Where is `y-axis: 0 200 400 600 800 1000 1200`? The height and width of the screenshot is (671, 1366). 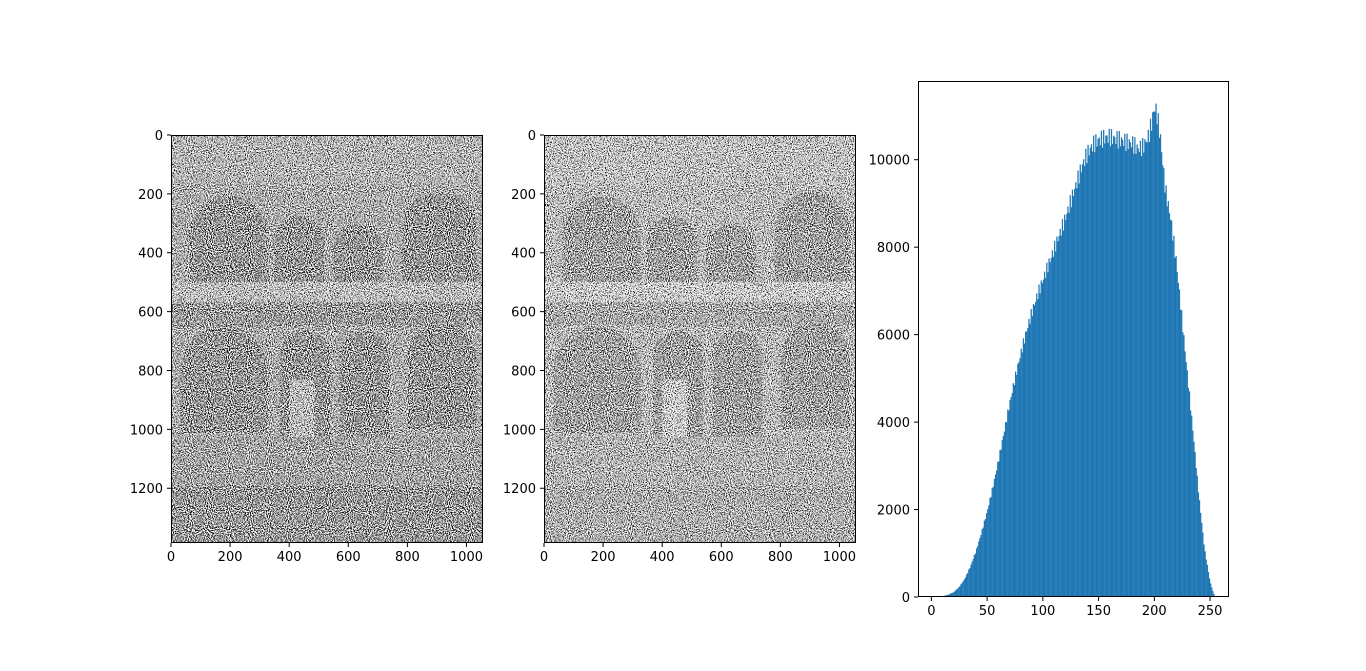
y-axis: 0 200 400 600 800 1000 1200 is located at coordinates (523, 313).